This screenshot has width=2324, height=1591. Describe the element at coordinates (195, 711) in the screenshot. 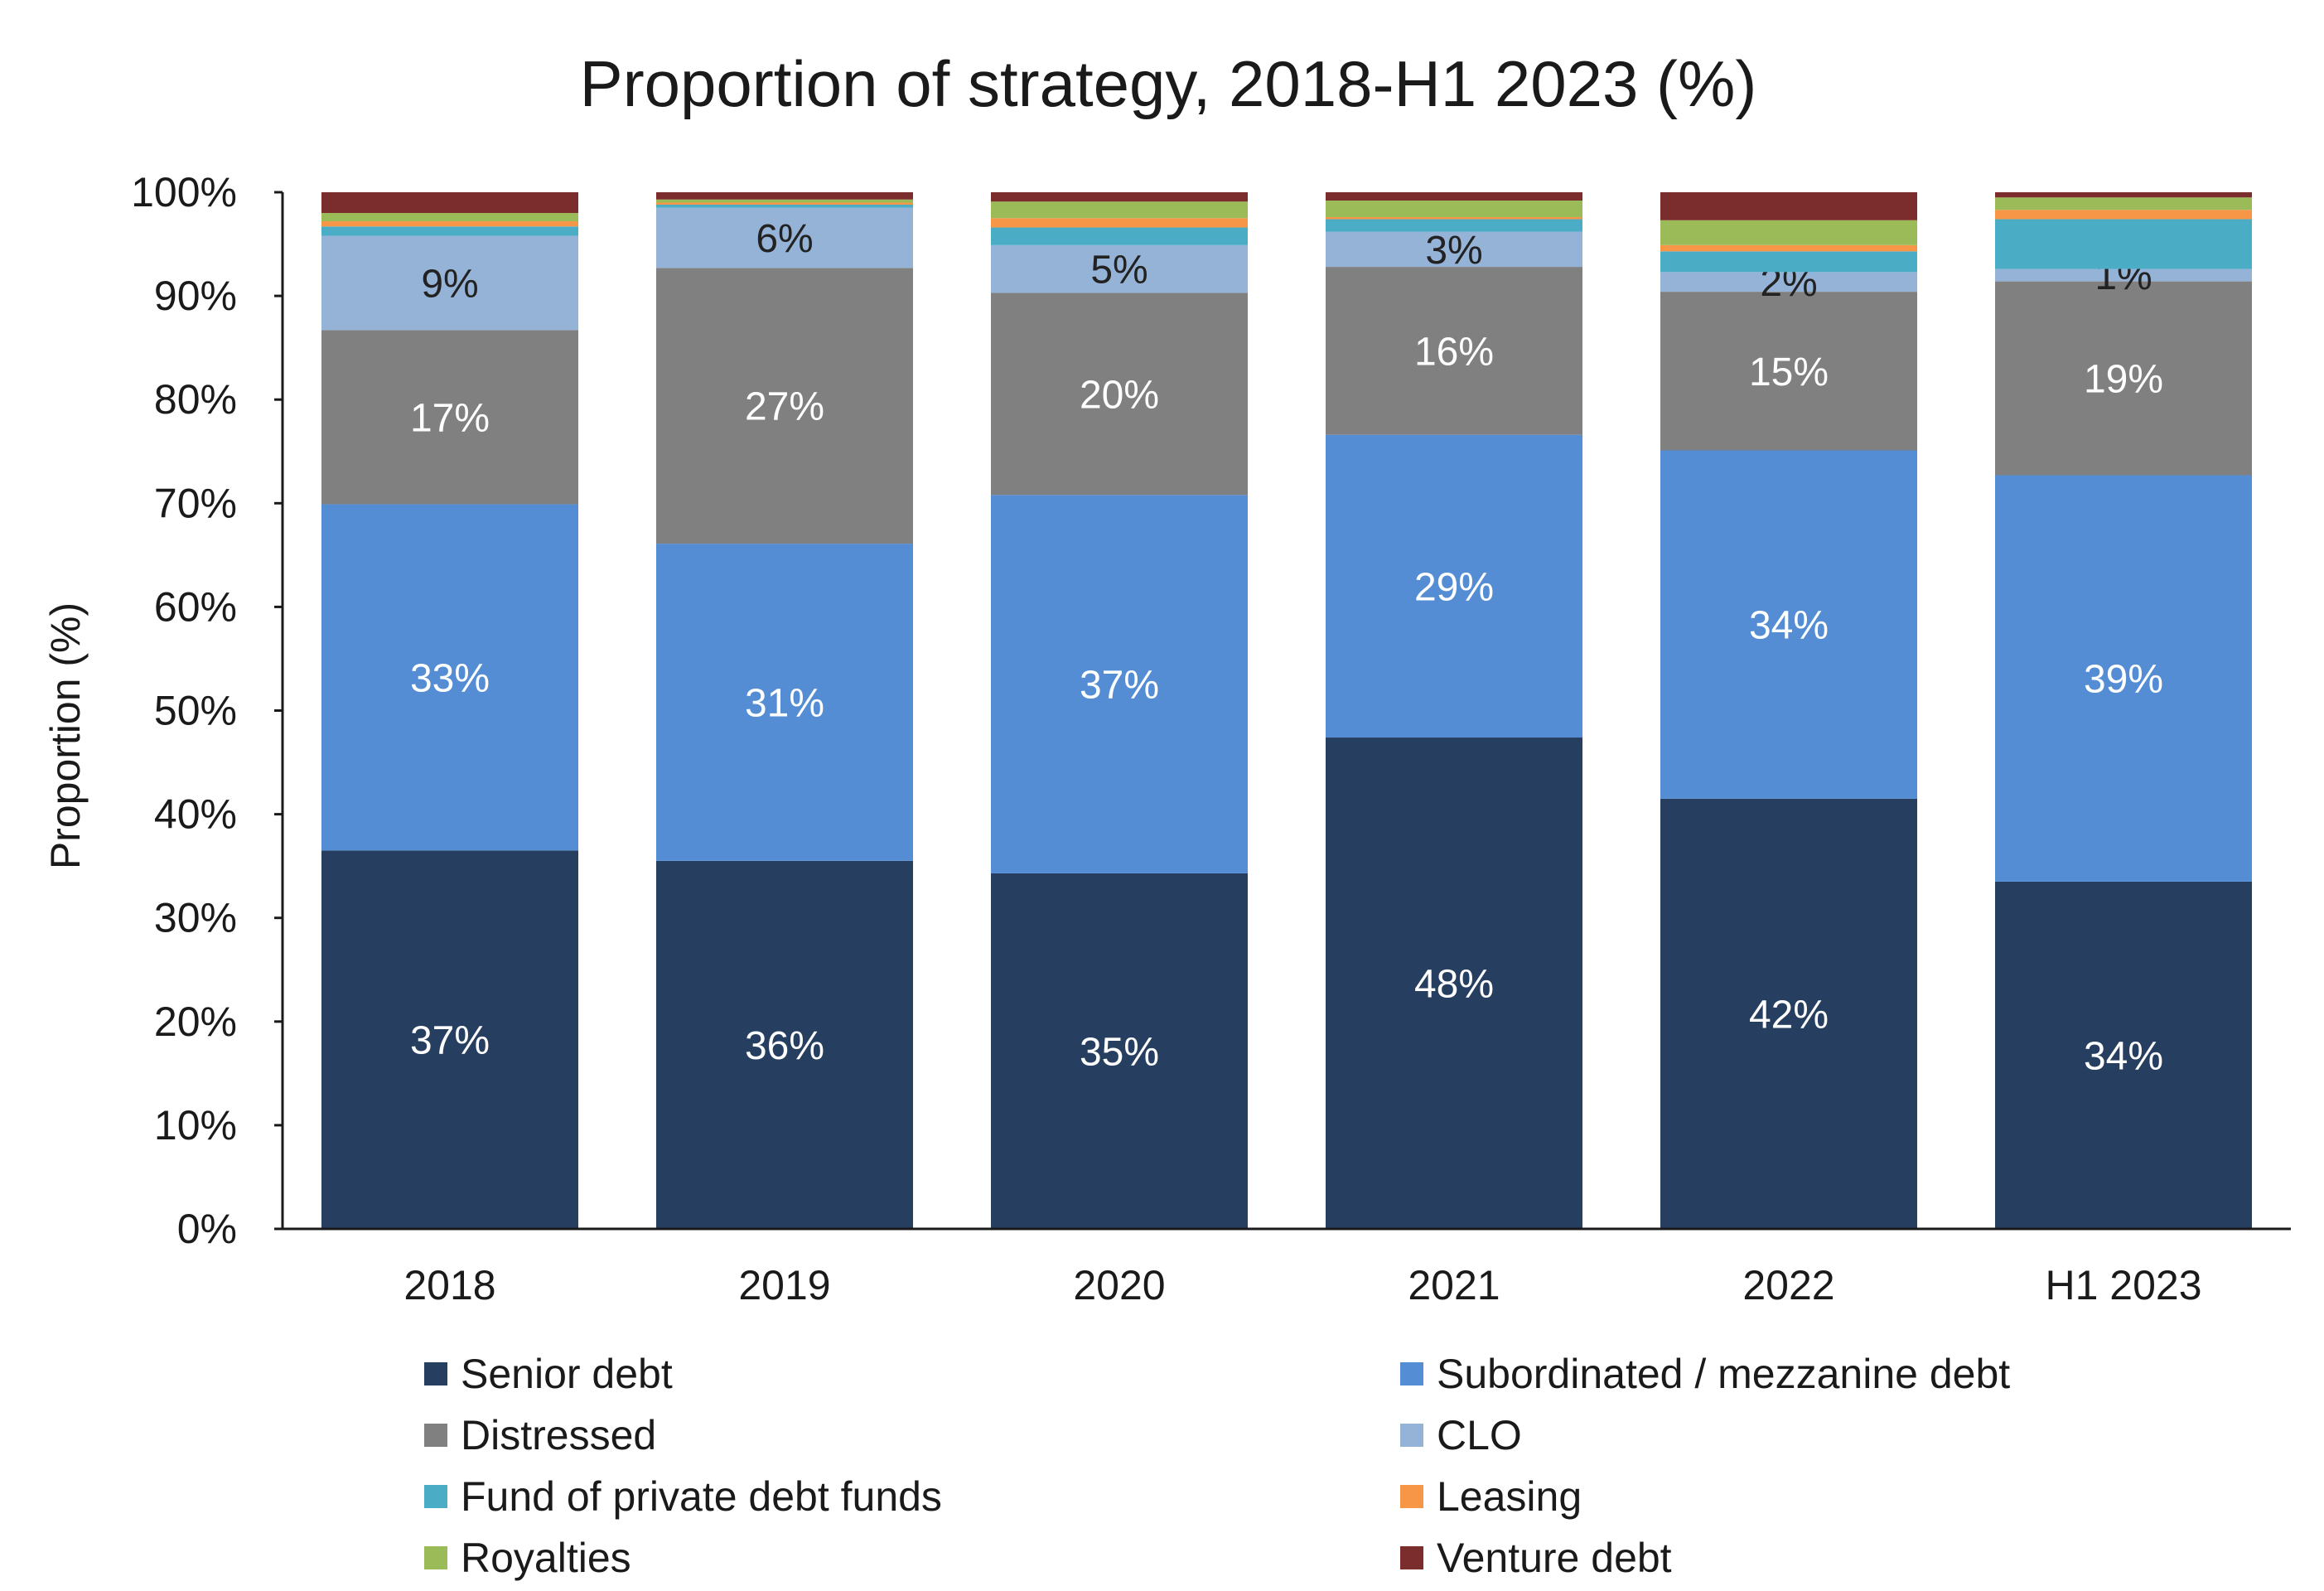

I see `y-tick-label: 50%` at that location.